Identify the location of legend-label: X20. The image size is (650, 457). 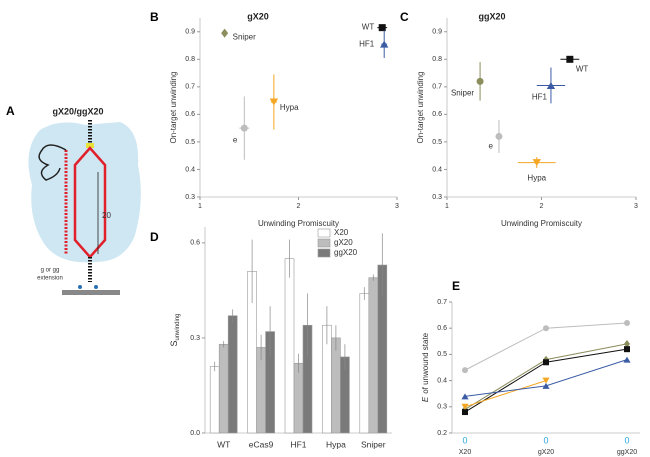
(341, 232).